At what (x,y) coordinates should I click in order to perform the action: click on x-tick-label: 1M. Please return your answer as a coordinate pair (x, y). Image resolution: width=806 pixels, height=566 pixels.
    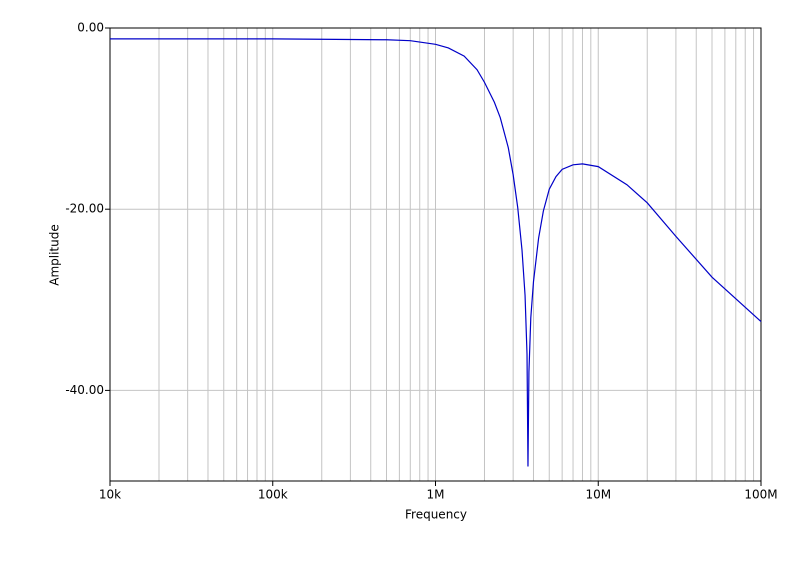
    Looking at the image, I should click on (436, 495).